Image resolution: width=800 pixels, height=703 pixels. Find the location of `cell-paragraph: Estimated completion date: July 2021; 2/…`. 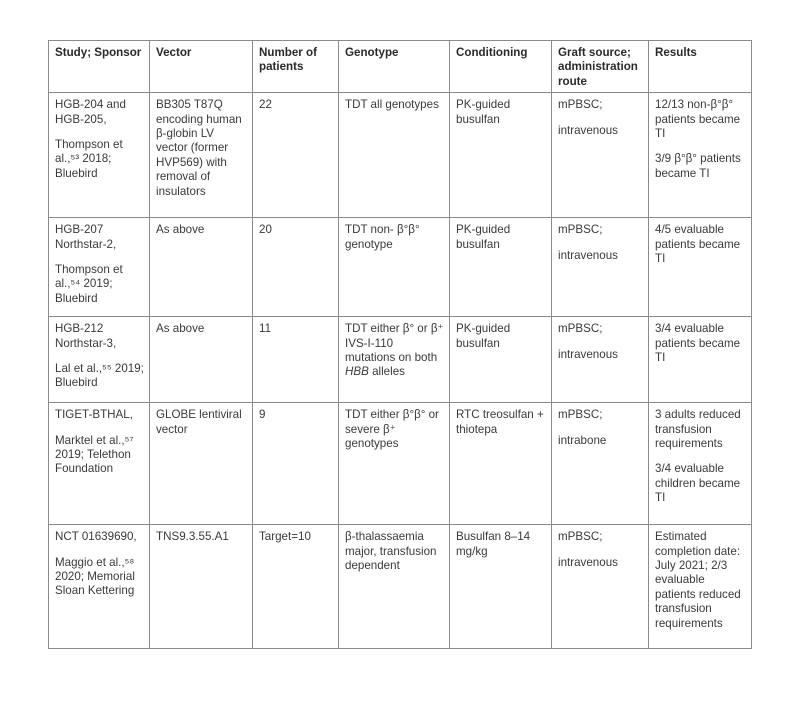

cell-paragraph: Estimated completion date: July 2021; 2/… is located at coordinates (698, 580).